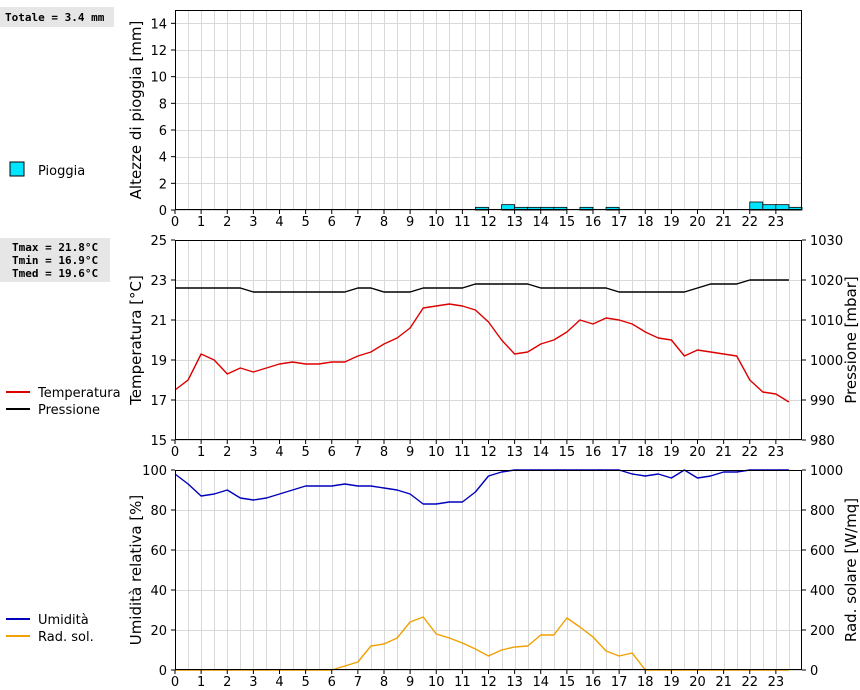 The image size is (860, 690). Describe the element at coordinates (47, 170) in the screenshot. I see `legend-rain: Pioggia` at that location.